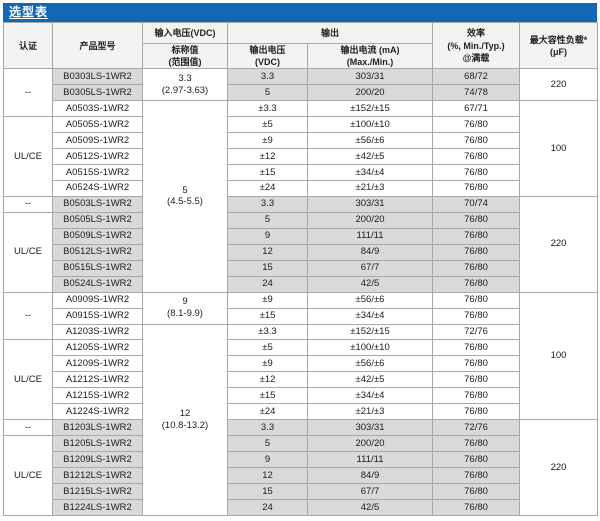 The height and width of the screenshot is (521, 600). What do you see at coordinates (267, 56) in the screenshot?
I see `header-output-voltage: 输出电压 (VDC)` at bounding box center [267, 56].